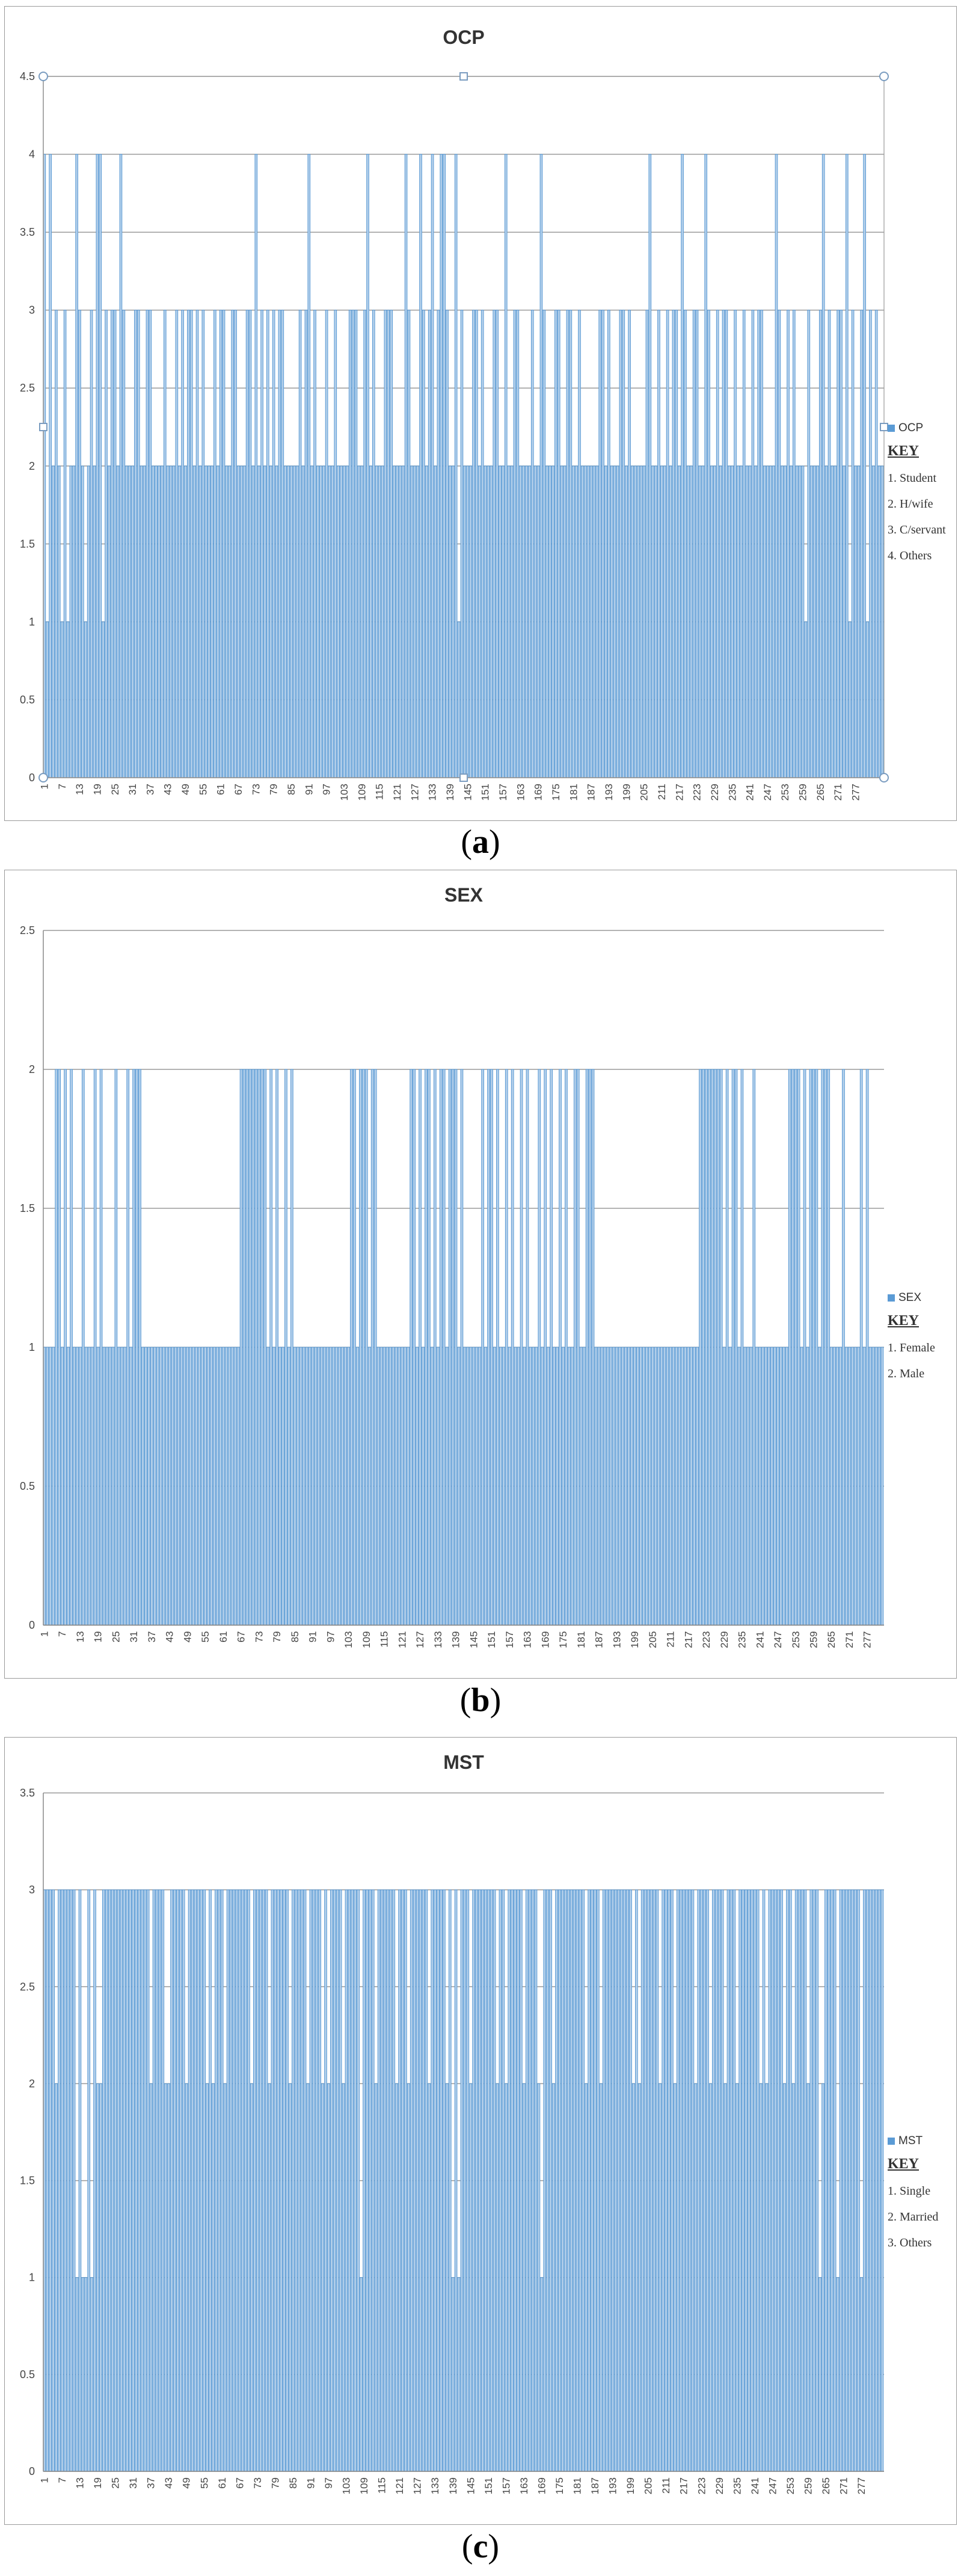 This screenshot has height=2576, width=961. Describe the element at coordinates (291, 789) in the screenshot. I see `x-tick-label: 85` at that location.